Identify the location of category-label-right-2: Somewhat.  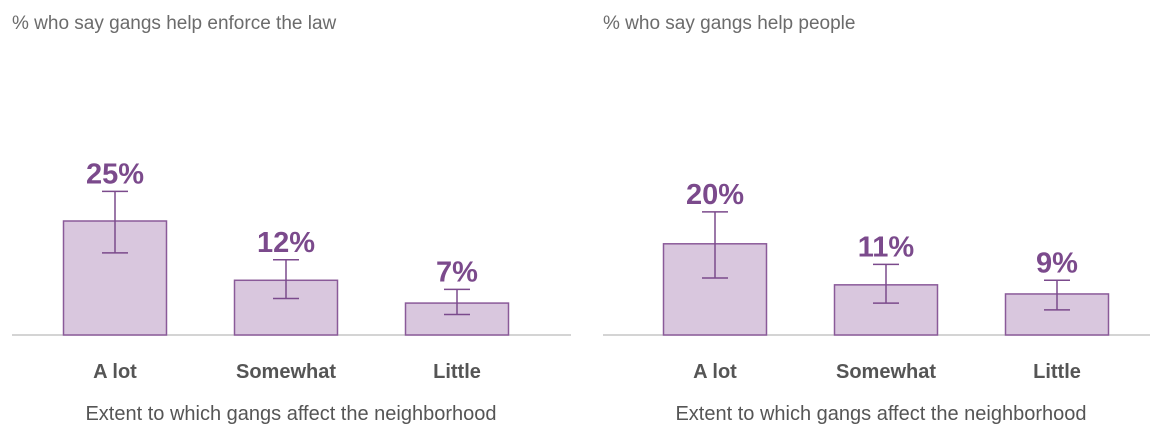
(886, 372).